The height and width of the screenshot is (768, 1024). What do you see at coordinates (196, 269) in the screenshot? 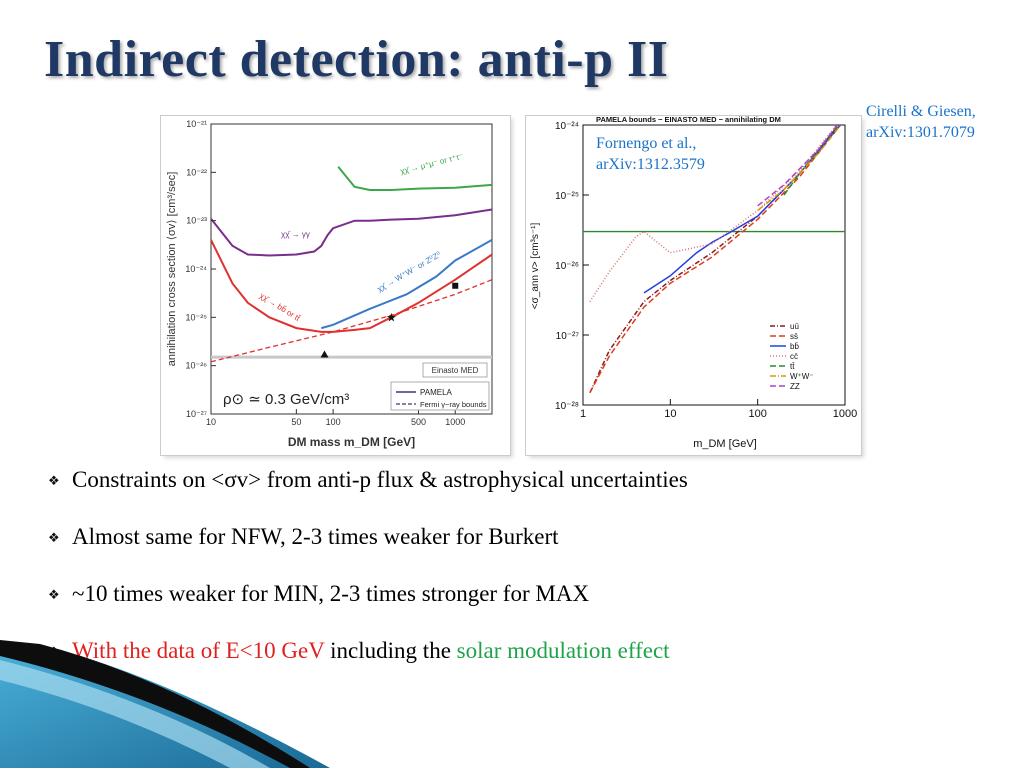
I see `left-y-tick-label: 10⁻²⁴` at bounding box center [196, 269].